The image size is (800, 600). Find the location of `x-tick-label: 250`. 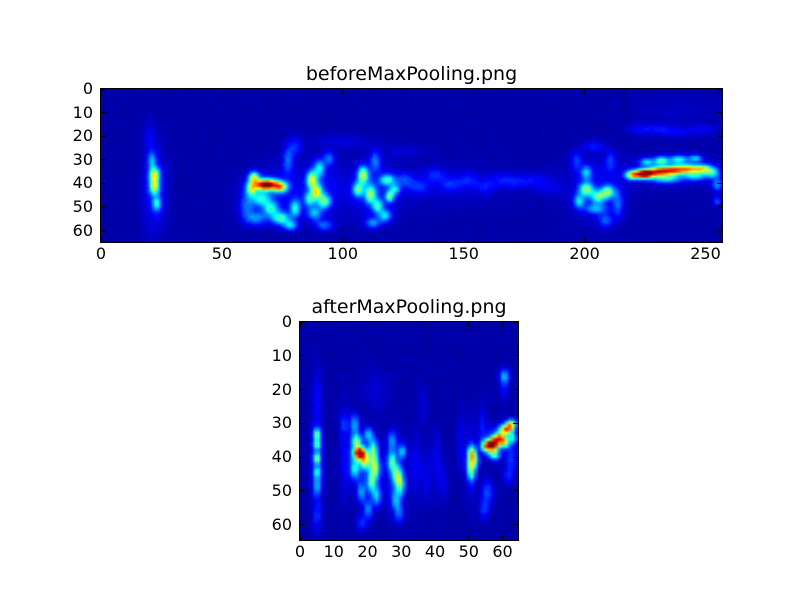

x-tick-label: 250 is located at coordinates (705, 253).